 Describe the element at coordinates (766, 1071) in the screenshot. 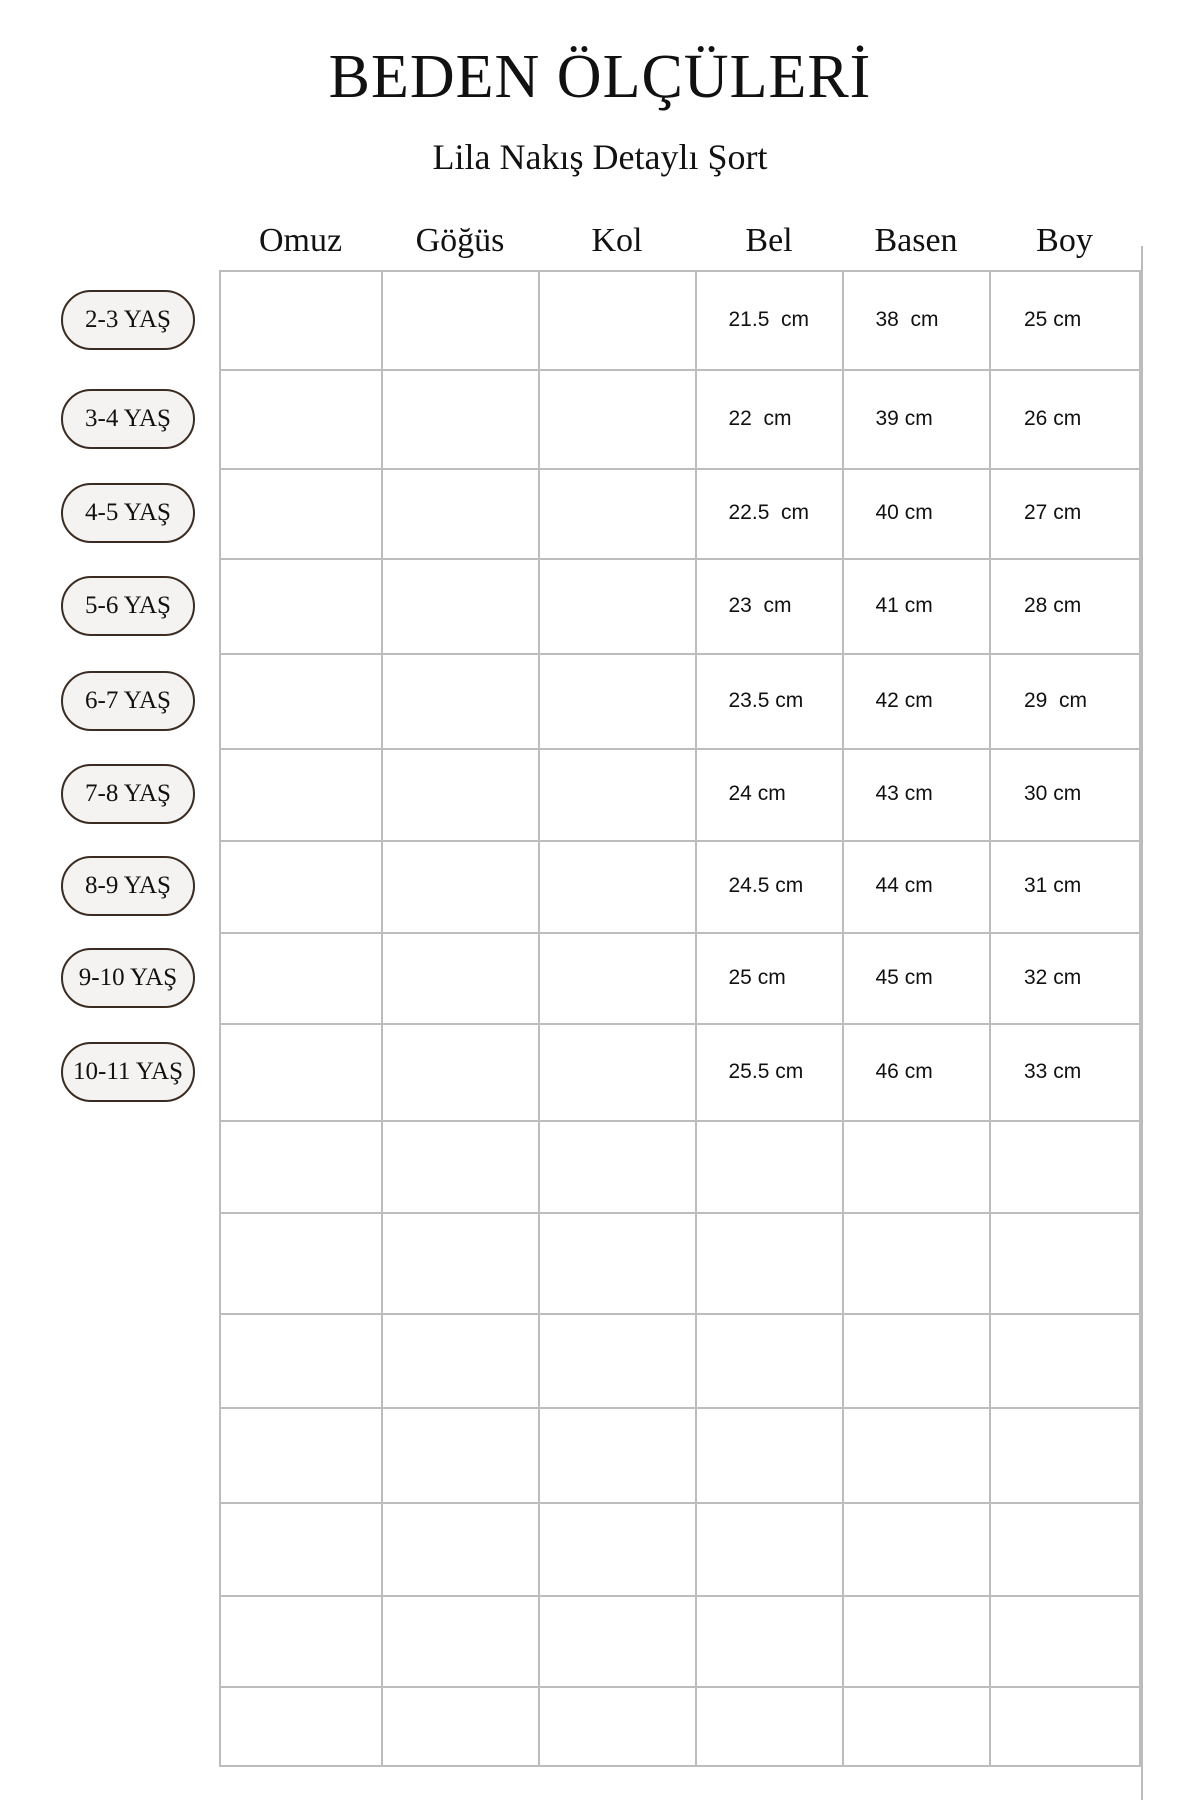

I see `measurement-cell: 25.5 cm` at that location.